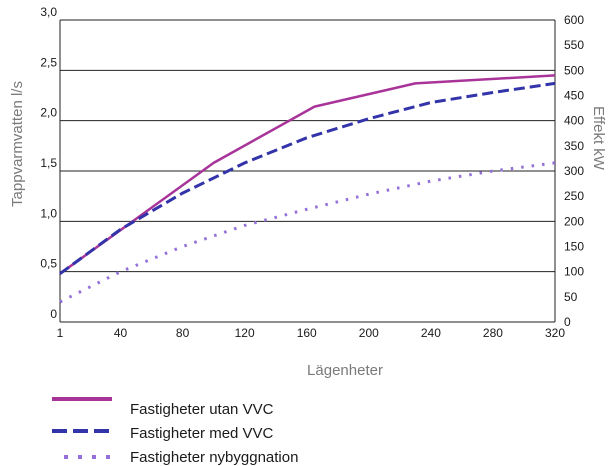  What do you see at coordinates (48, 113) in the screenshot?
I see `y-tick-label: 2,0` at bounding box center [48, 113].